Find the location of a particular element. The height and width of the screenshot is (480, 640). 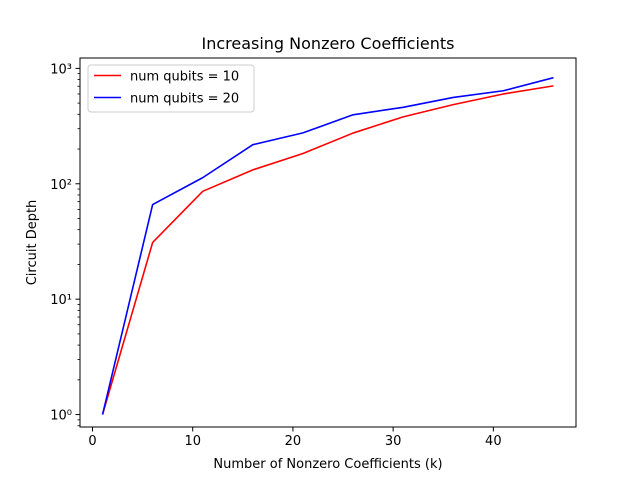

legend-box is located at coordinates (171, 88).